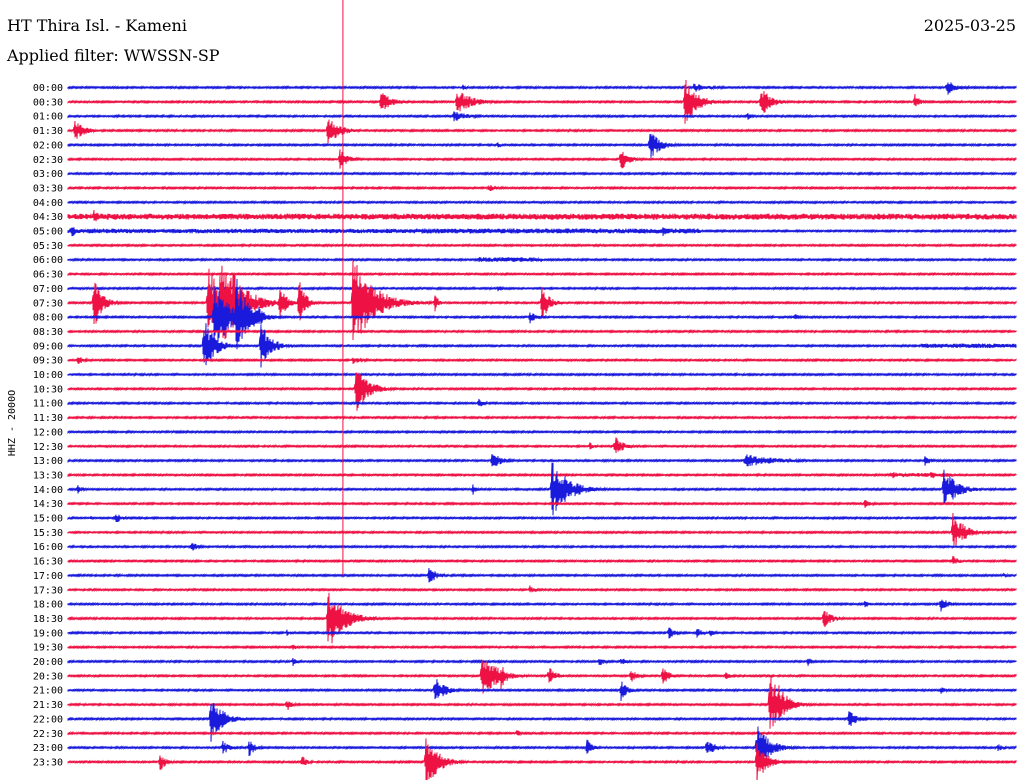 The height and width of the screenshot is (780, 1024). What do you see at coordinates (48, 519) in the screenshot?
I see `row-time-label: 15:00` at bounding box center [48, 519].